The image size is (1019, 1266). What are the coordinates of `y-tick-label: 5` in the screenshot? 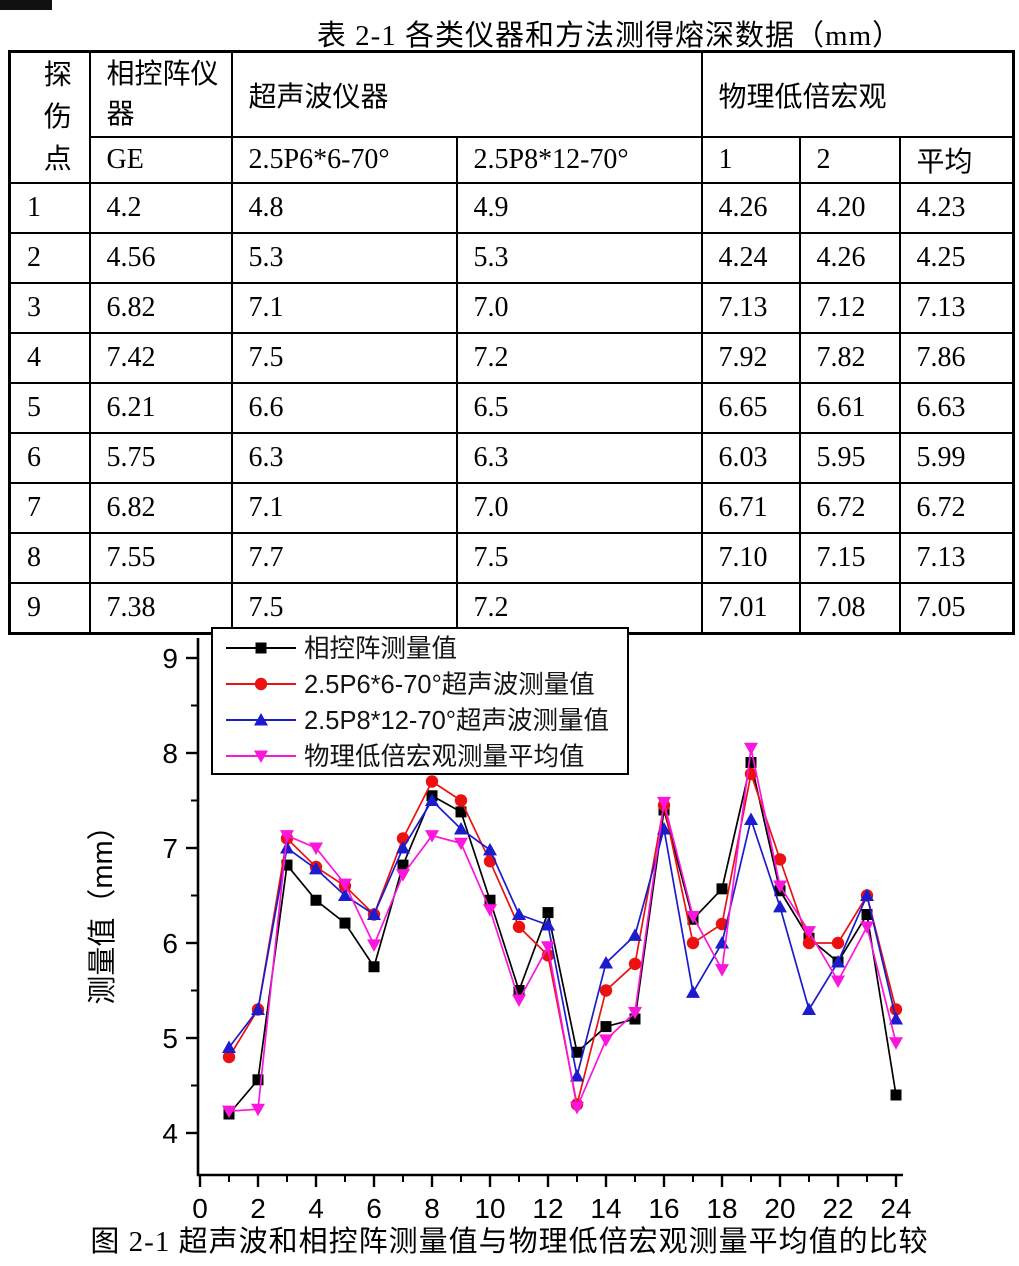 It's located at (170, 1038).